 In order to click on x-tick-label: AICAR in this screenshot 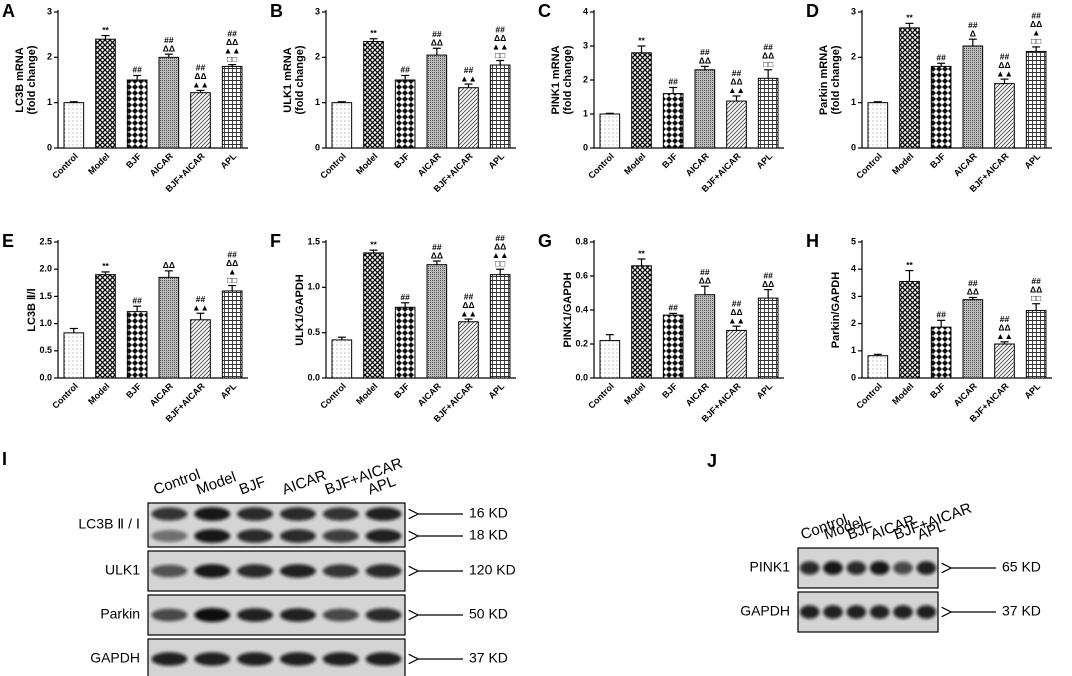, I will do `click(430, 395)`.